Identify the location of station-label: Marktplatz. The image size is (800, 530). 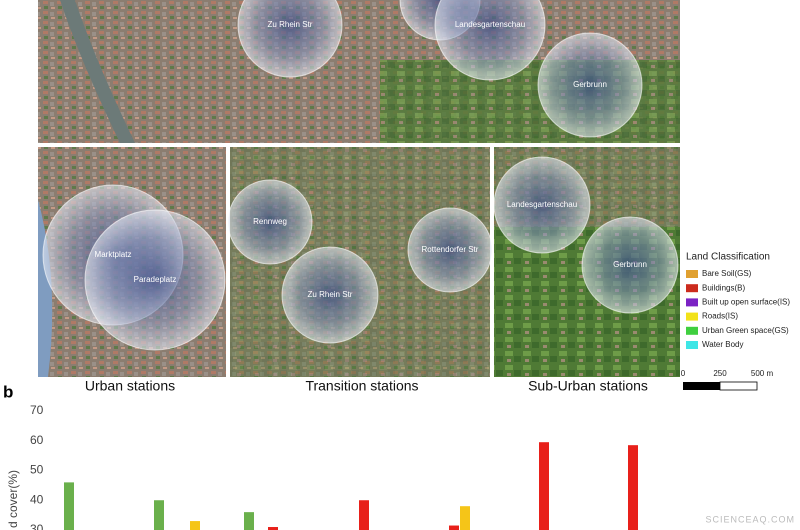
(113, 254).